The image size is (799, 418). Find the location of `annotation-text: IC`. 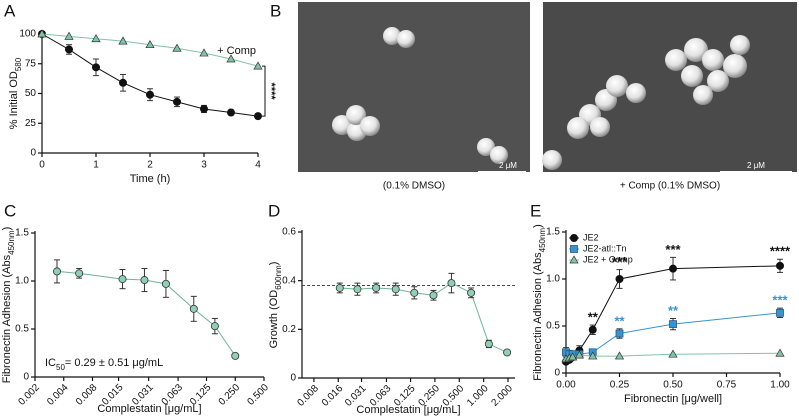

annotation-text: IC is located at coordinates (50, 363).